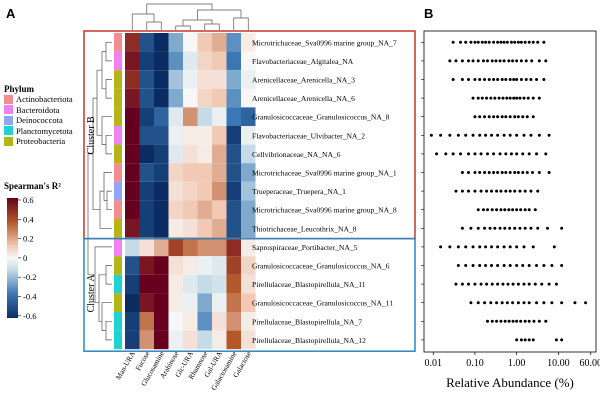 The image size is (600, 400). Describe the element at coordinates (299, 191) in the screenshot. I see `heatmap-row-label: Trueperaceae_Truepera_NA_1` at that location.